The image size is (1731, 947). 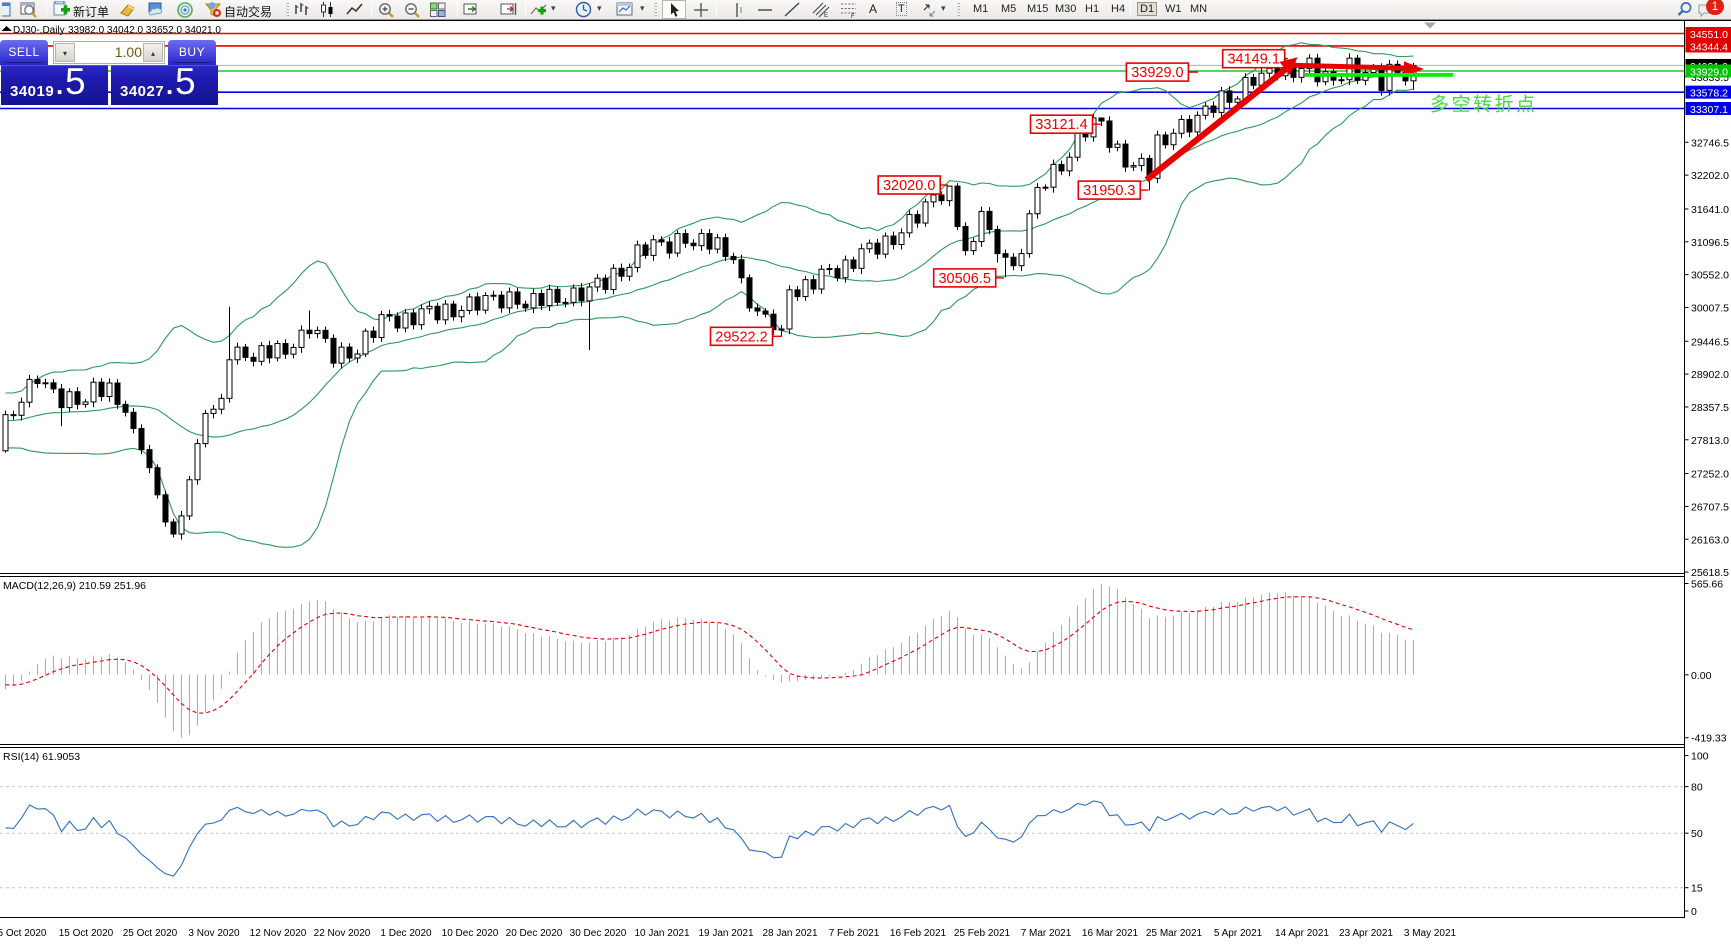 I want to click on svg-text: 30 Dec 2020, so click(x=598, y=933).